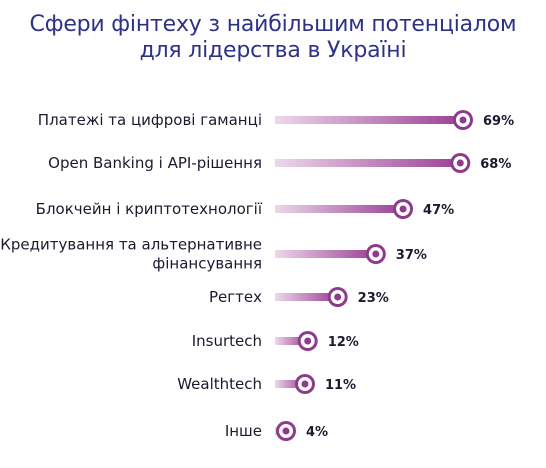 The height and width of the screenshot is (468, 546). I want to click on category-label: Регтех, so click(235, 297).